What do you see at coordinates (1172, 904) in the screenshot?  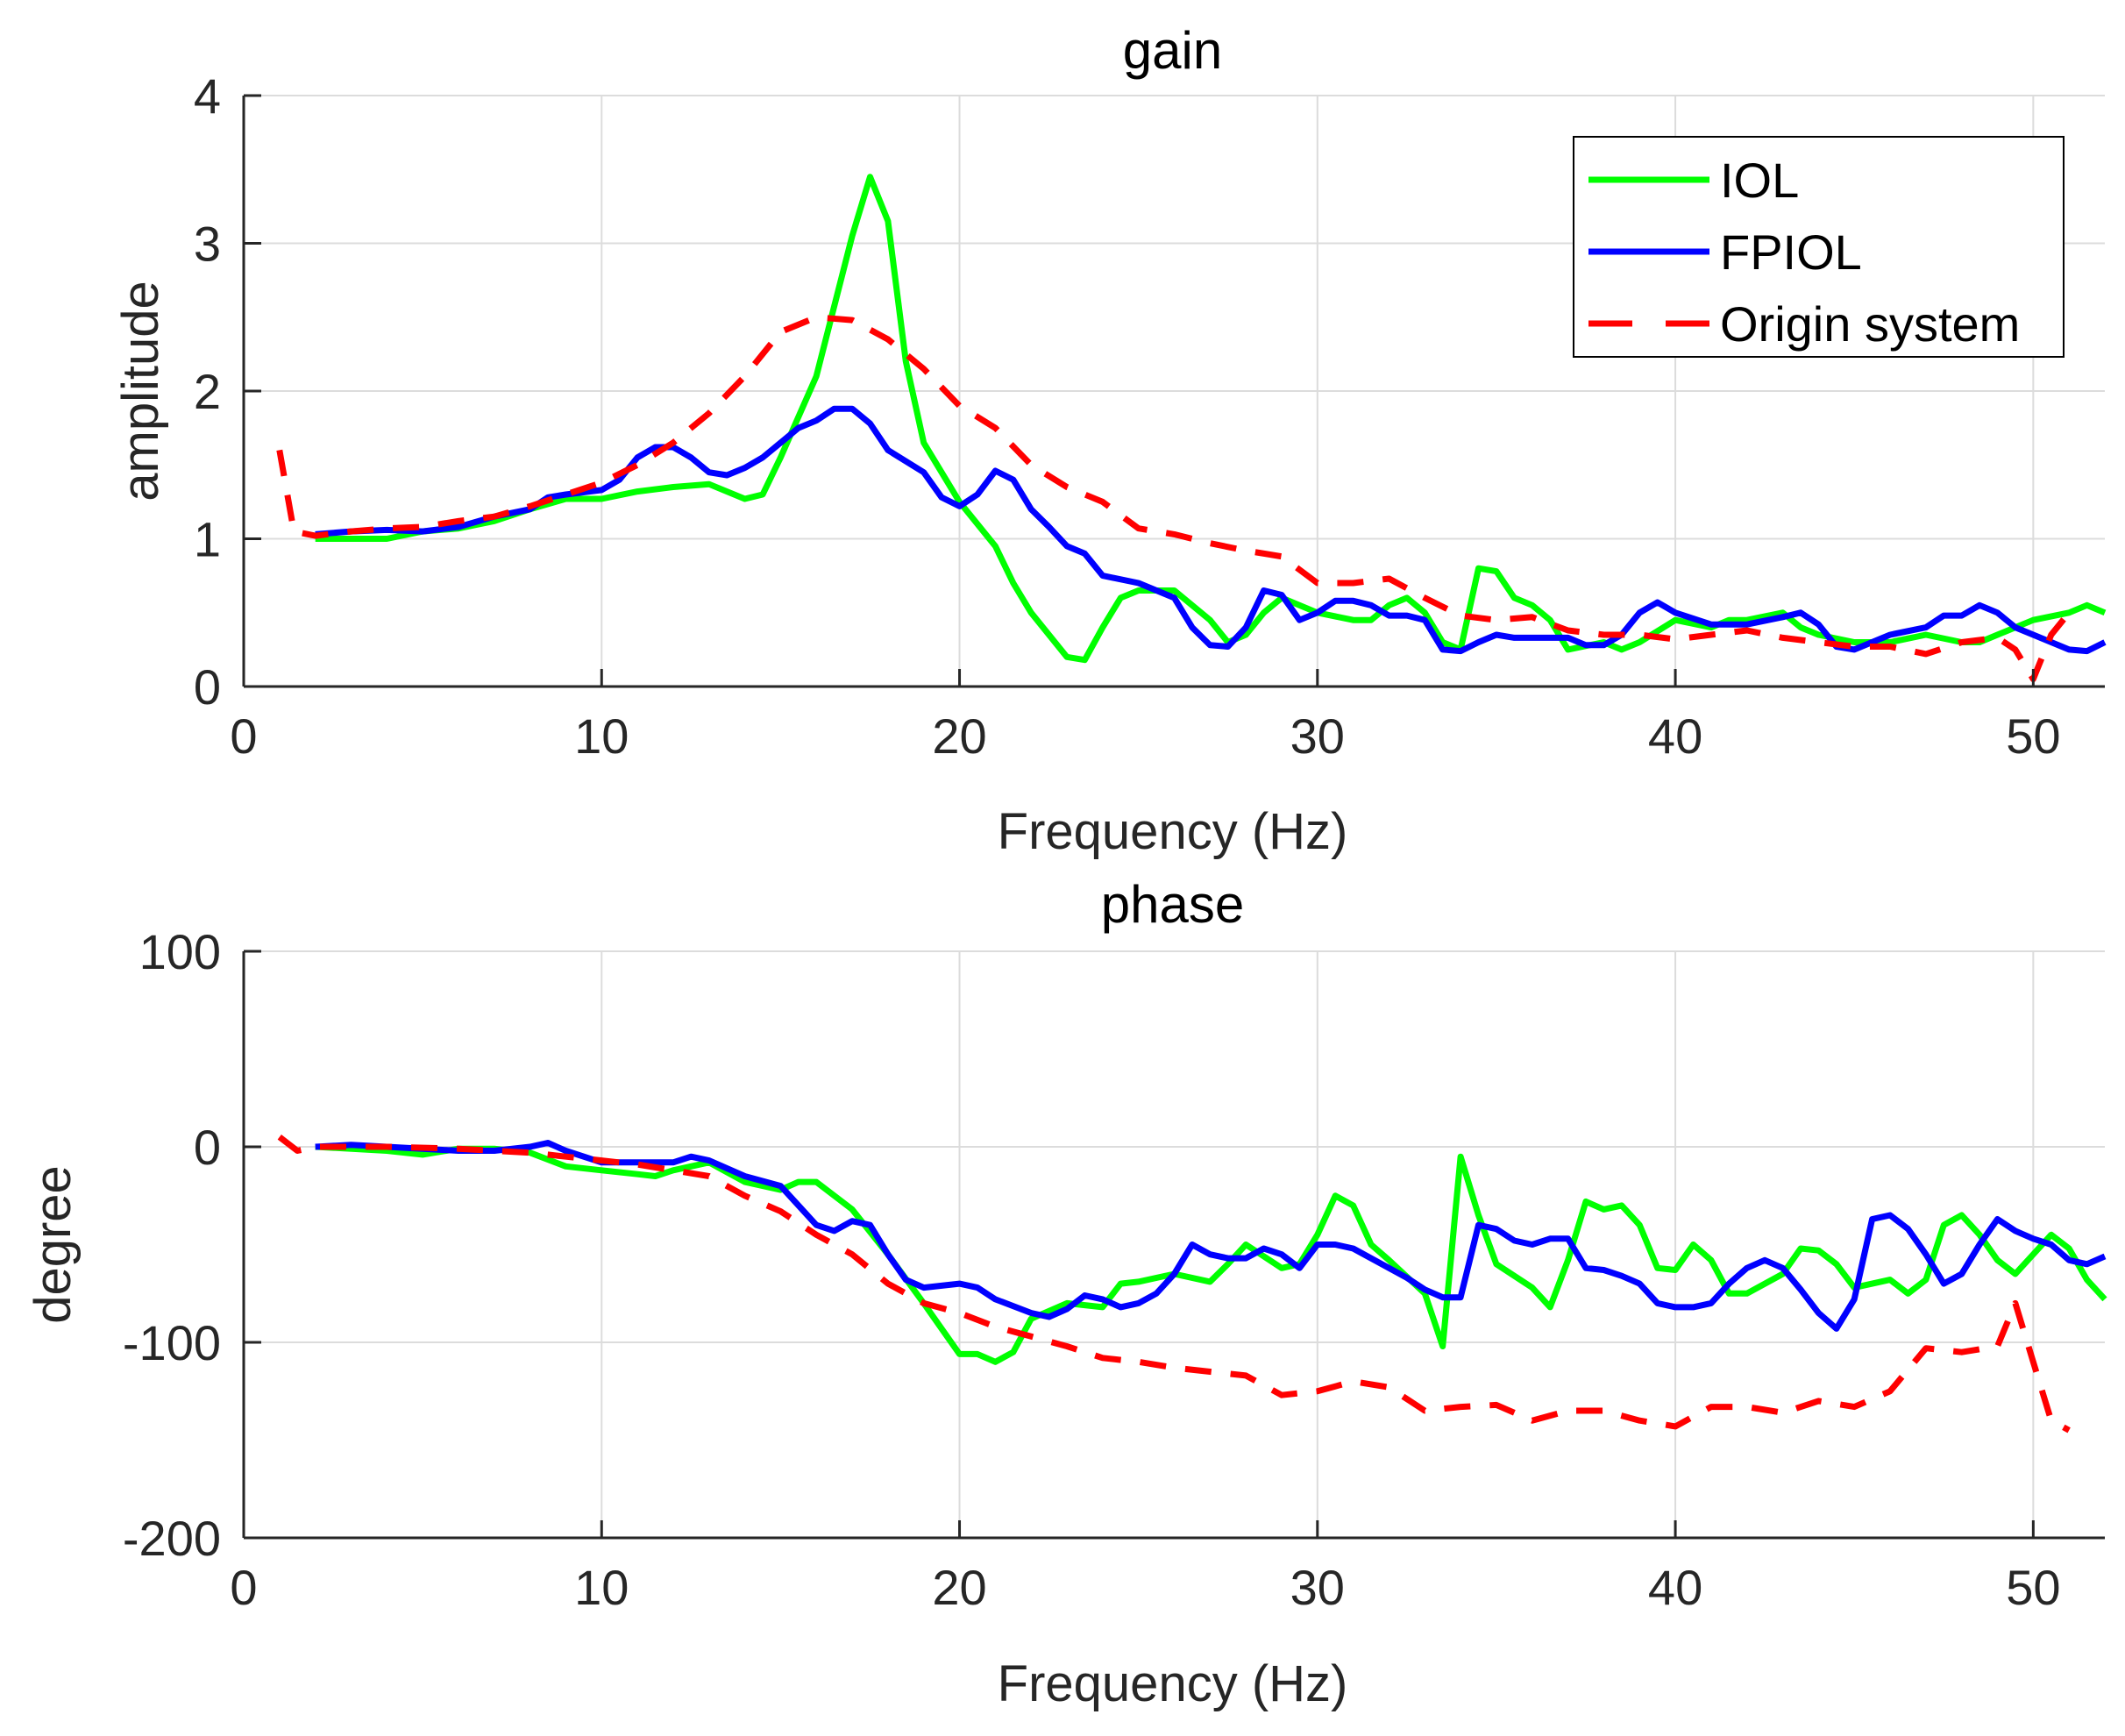 I see `chart-title: phase` at bounding box center [1172, 904].